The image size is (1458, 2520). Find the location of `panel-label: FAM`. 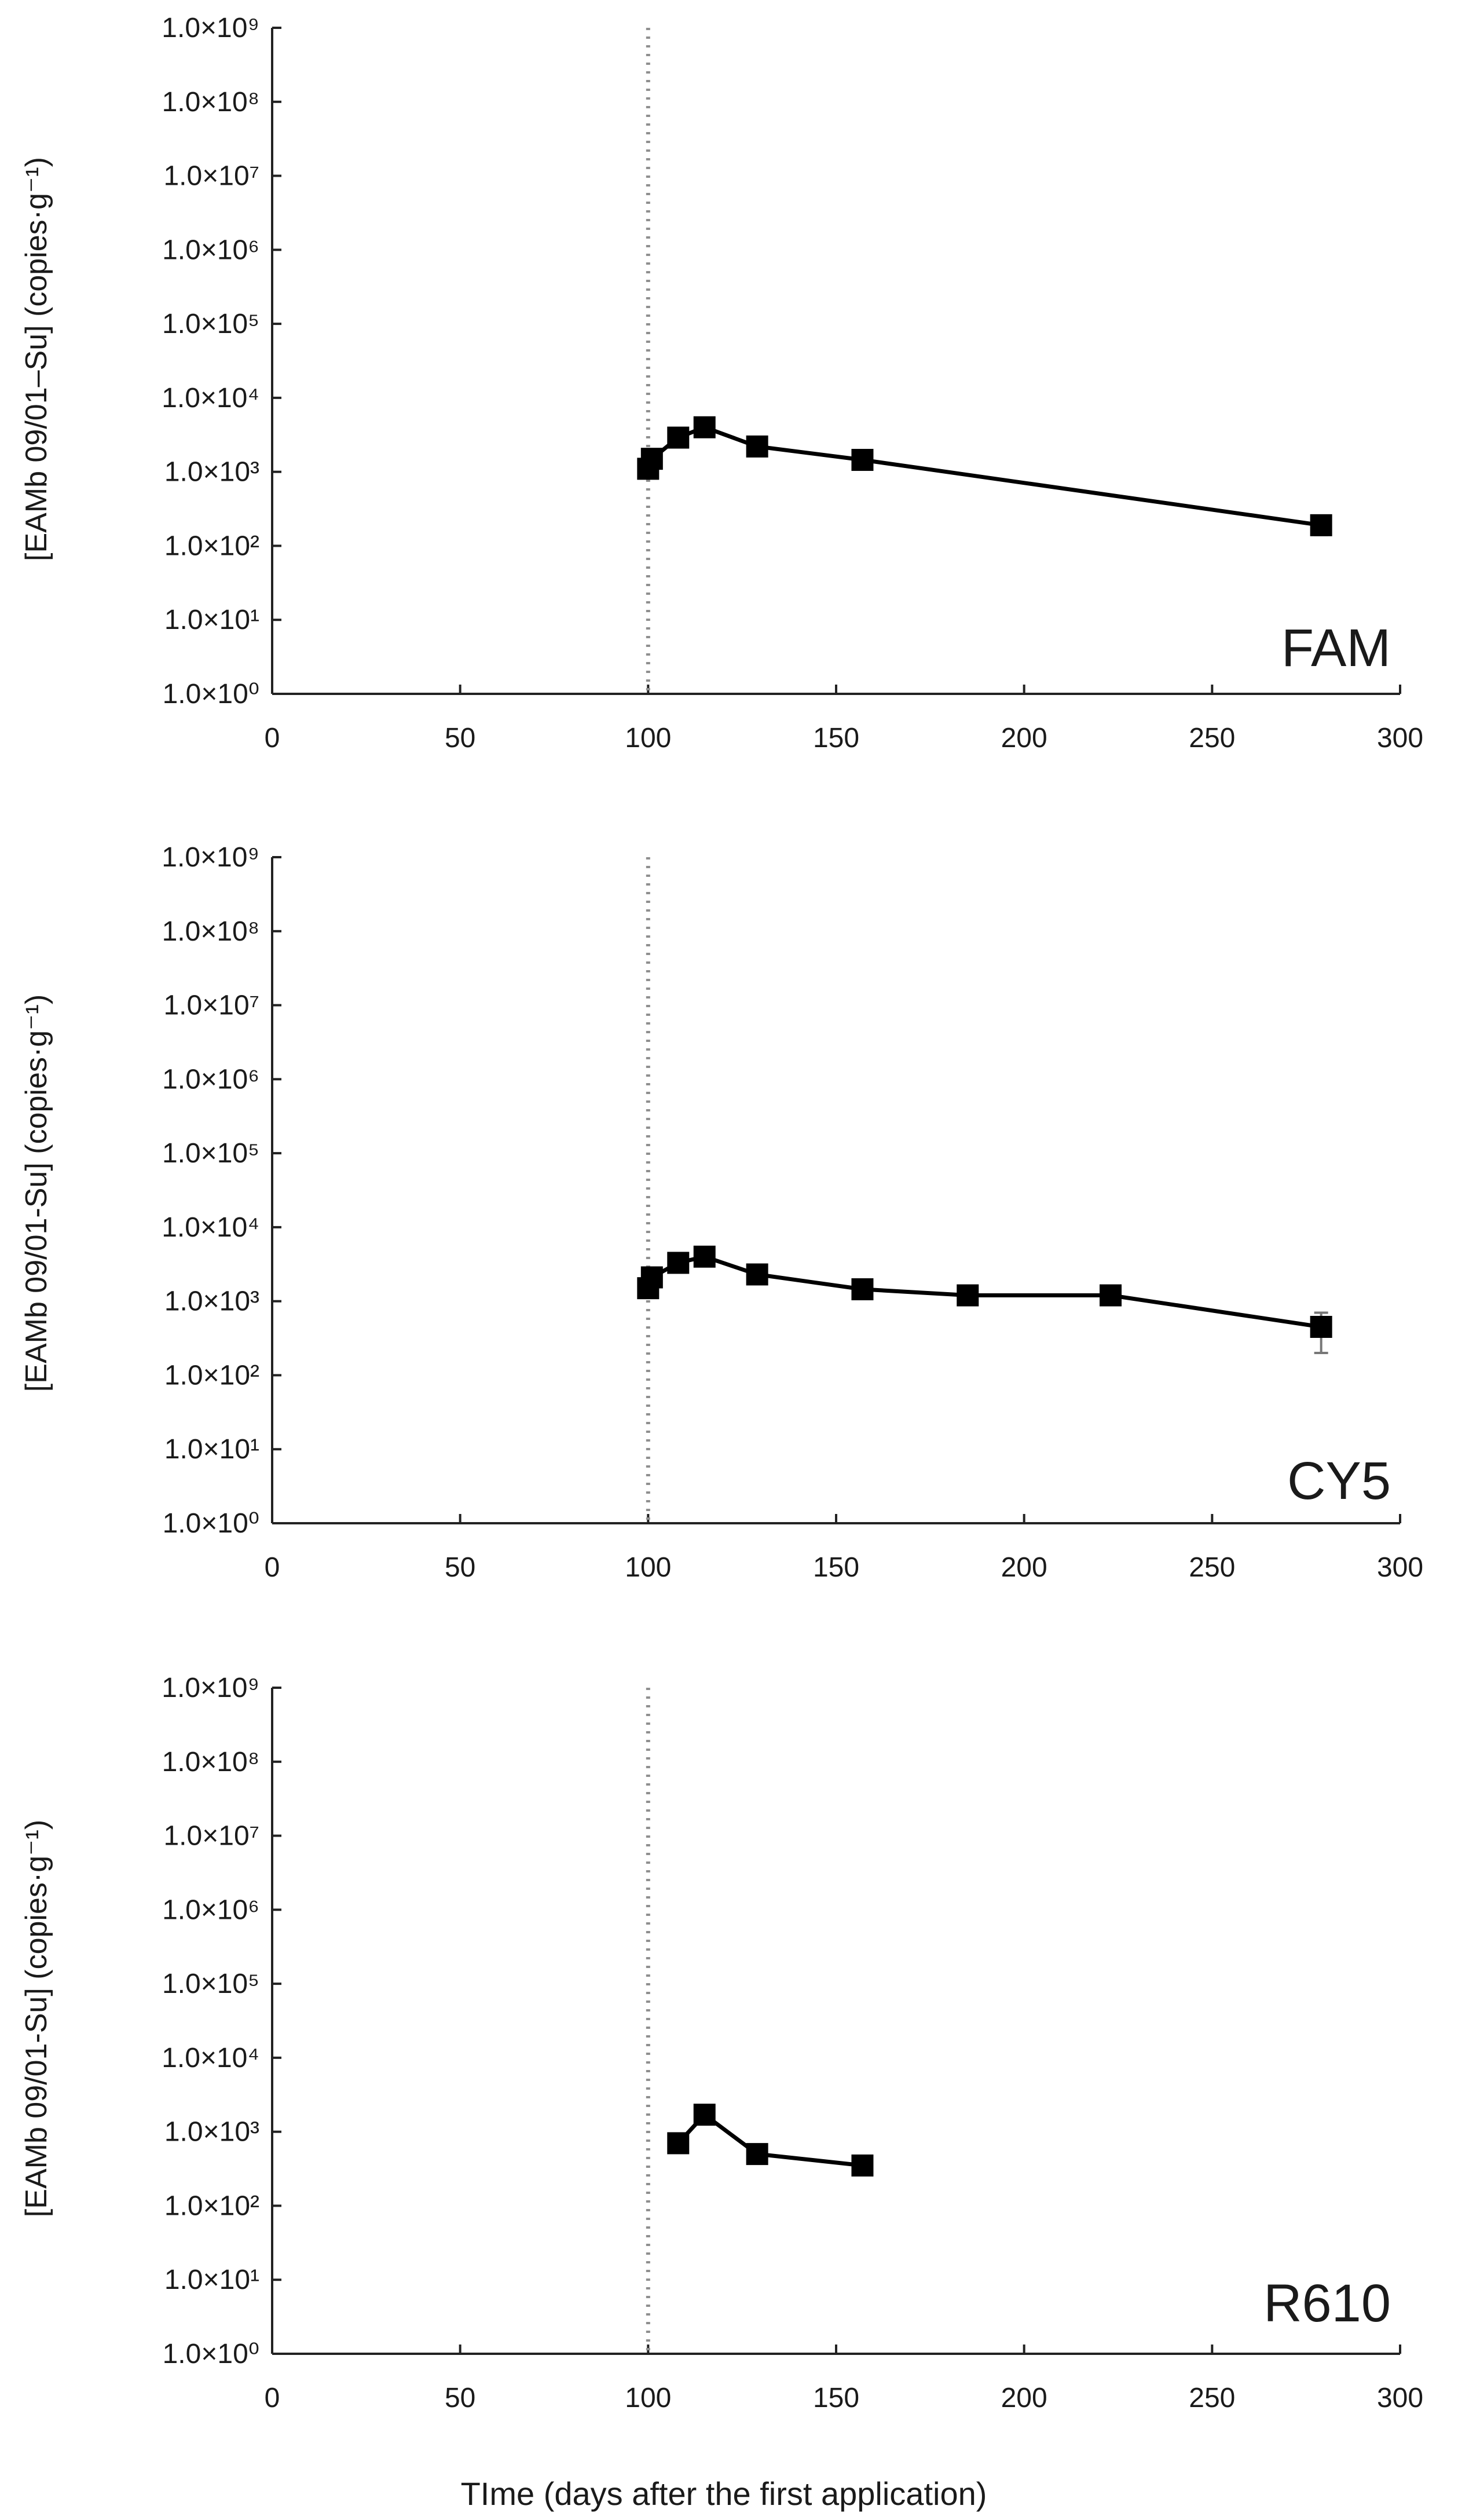

panel-label: FAM is located at coordinates (1336, 648).